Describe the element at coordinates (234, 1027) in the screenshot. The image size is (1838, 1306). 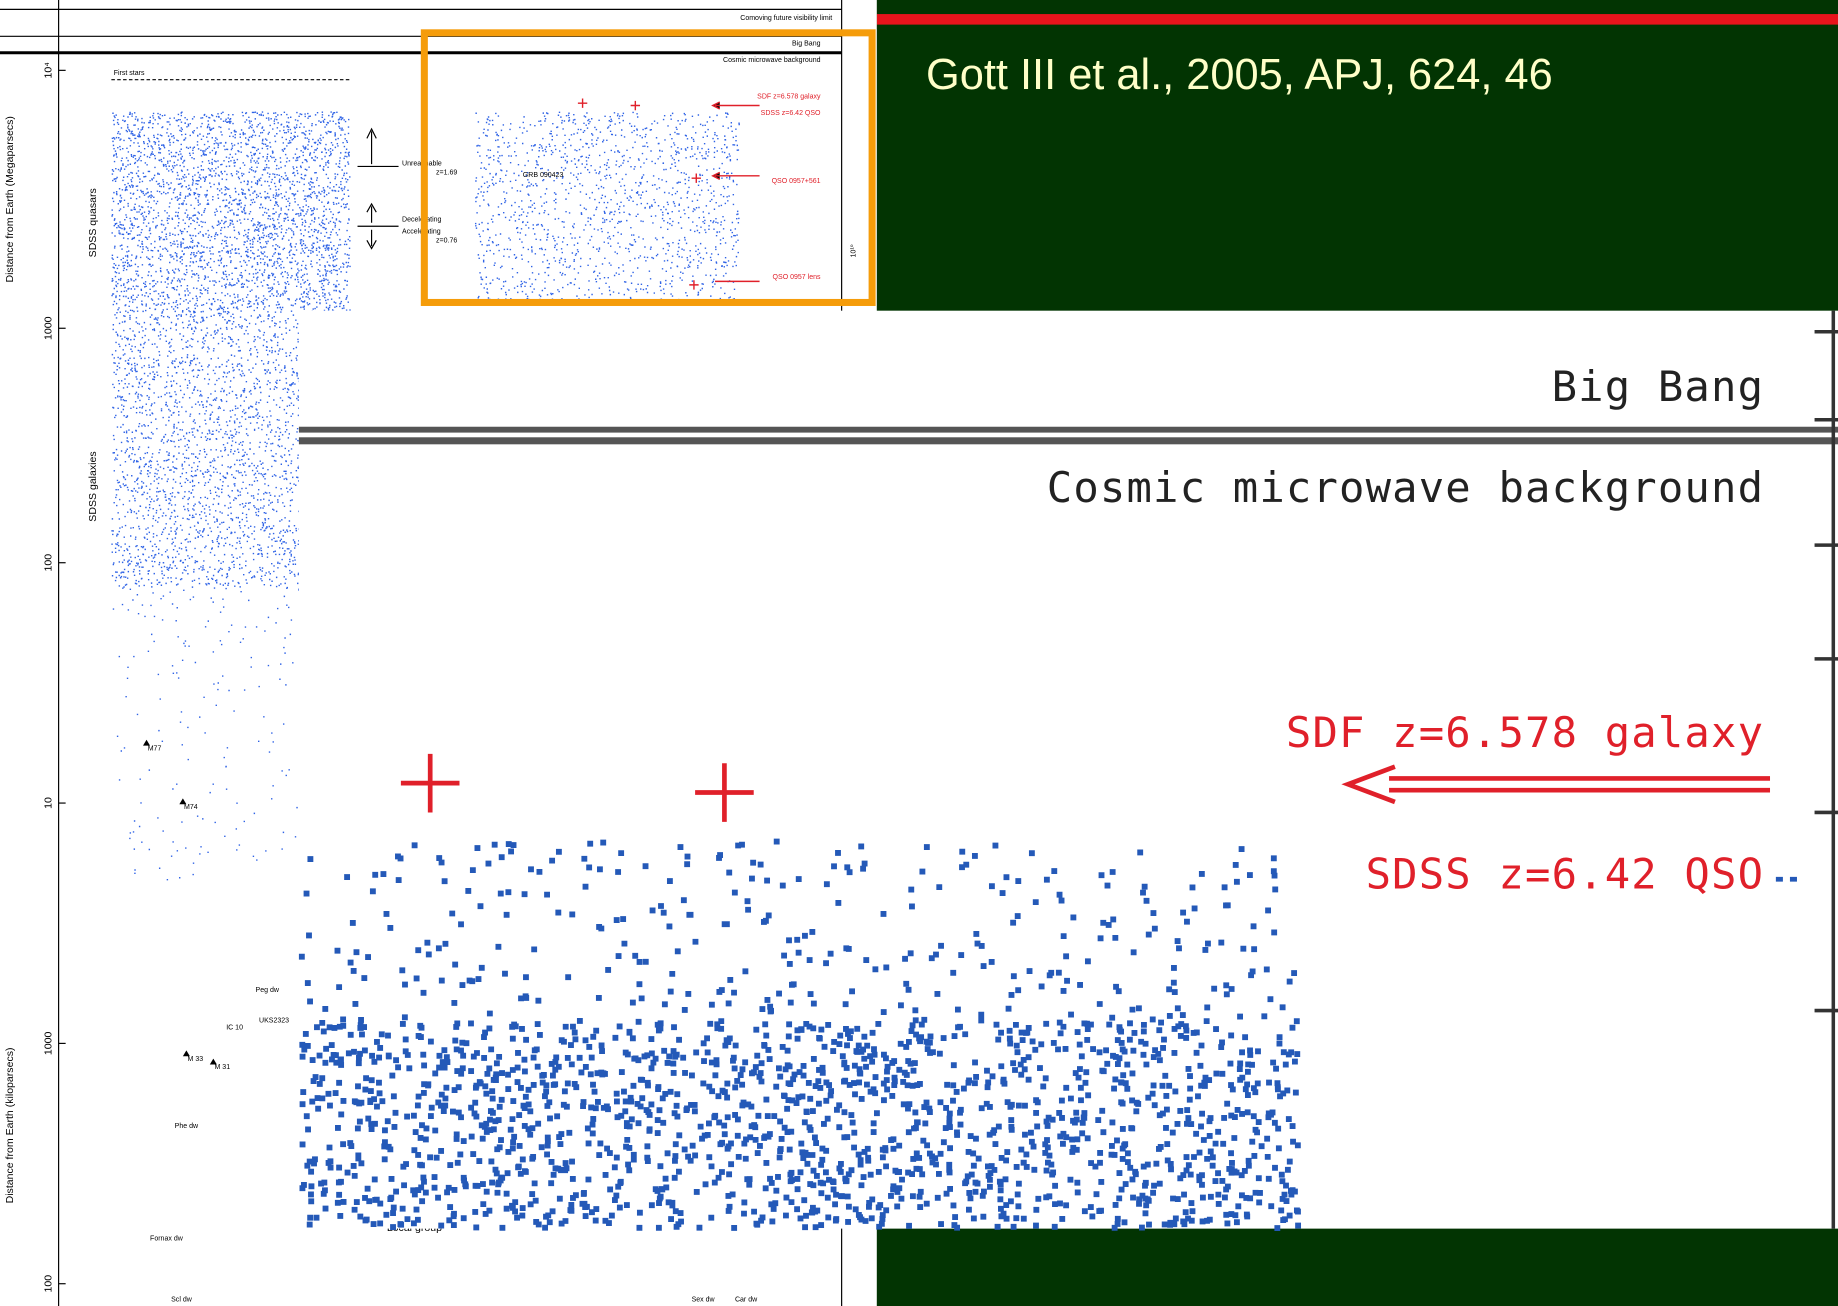
I see `object-label: IC 10` at that location.